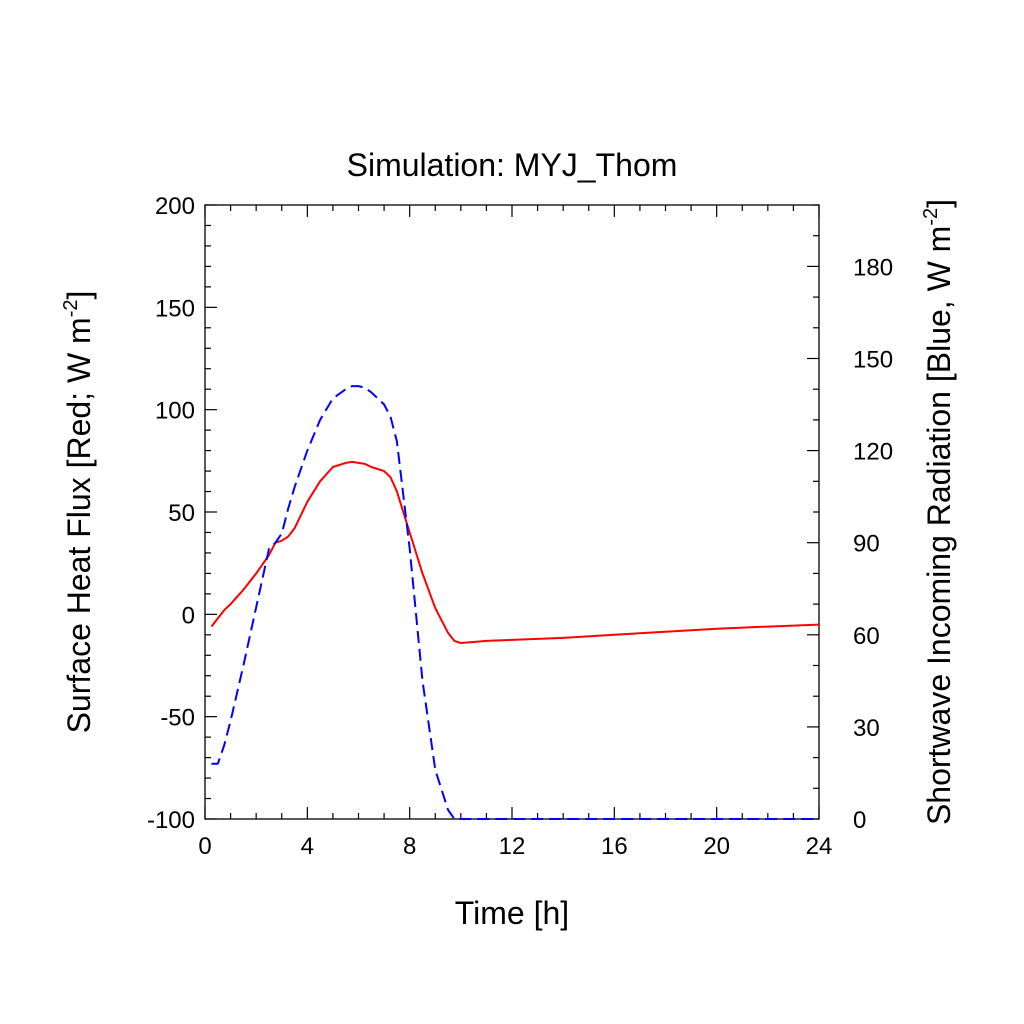  Describe the element at coordinates (716, 846) in the screenshot. I see `x-tick-label: 20` at that location.